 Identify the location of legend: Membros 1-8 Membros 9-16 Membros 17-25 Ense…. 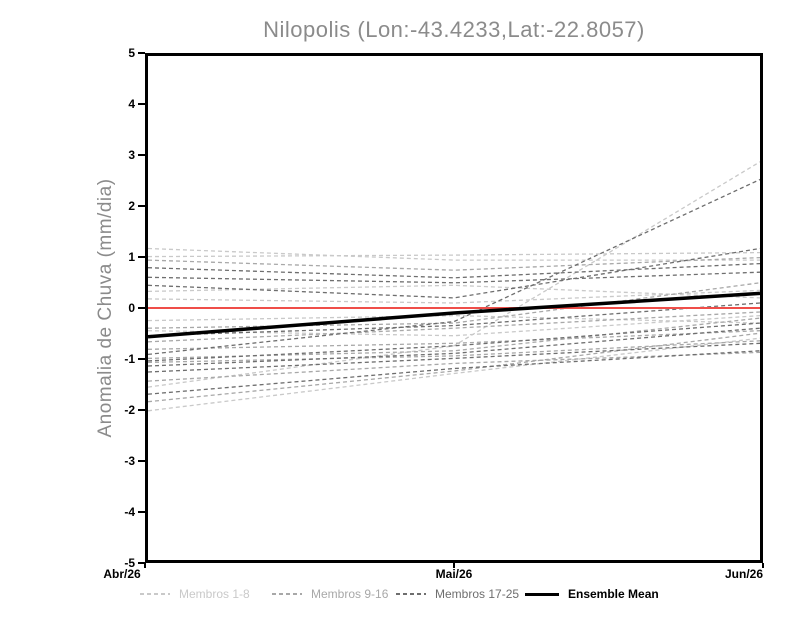
(400, 596).